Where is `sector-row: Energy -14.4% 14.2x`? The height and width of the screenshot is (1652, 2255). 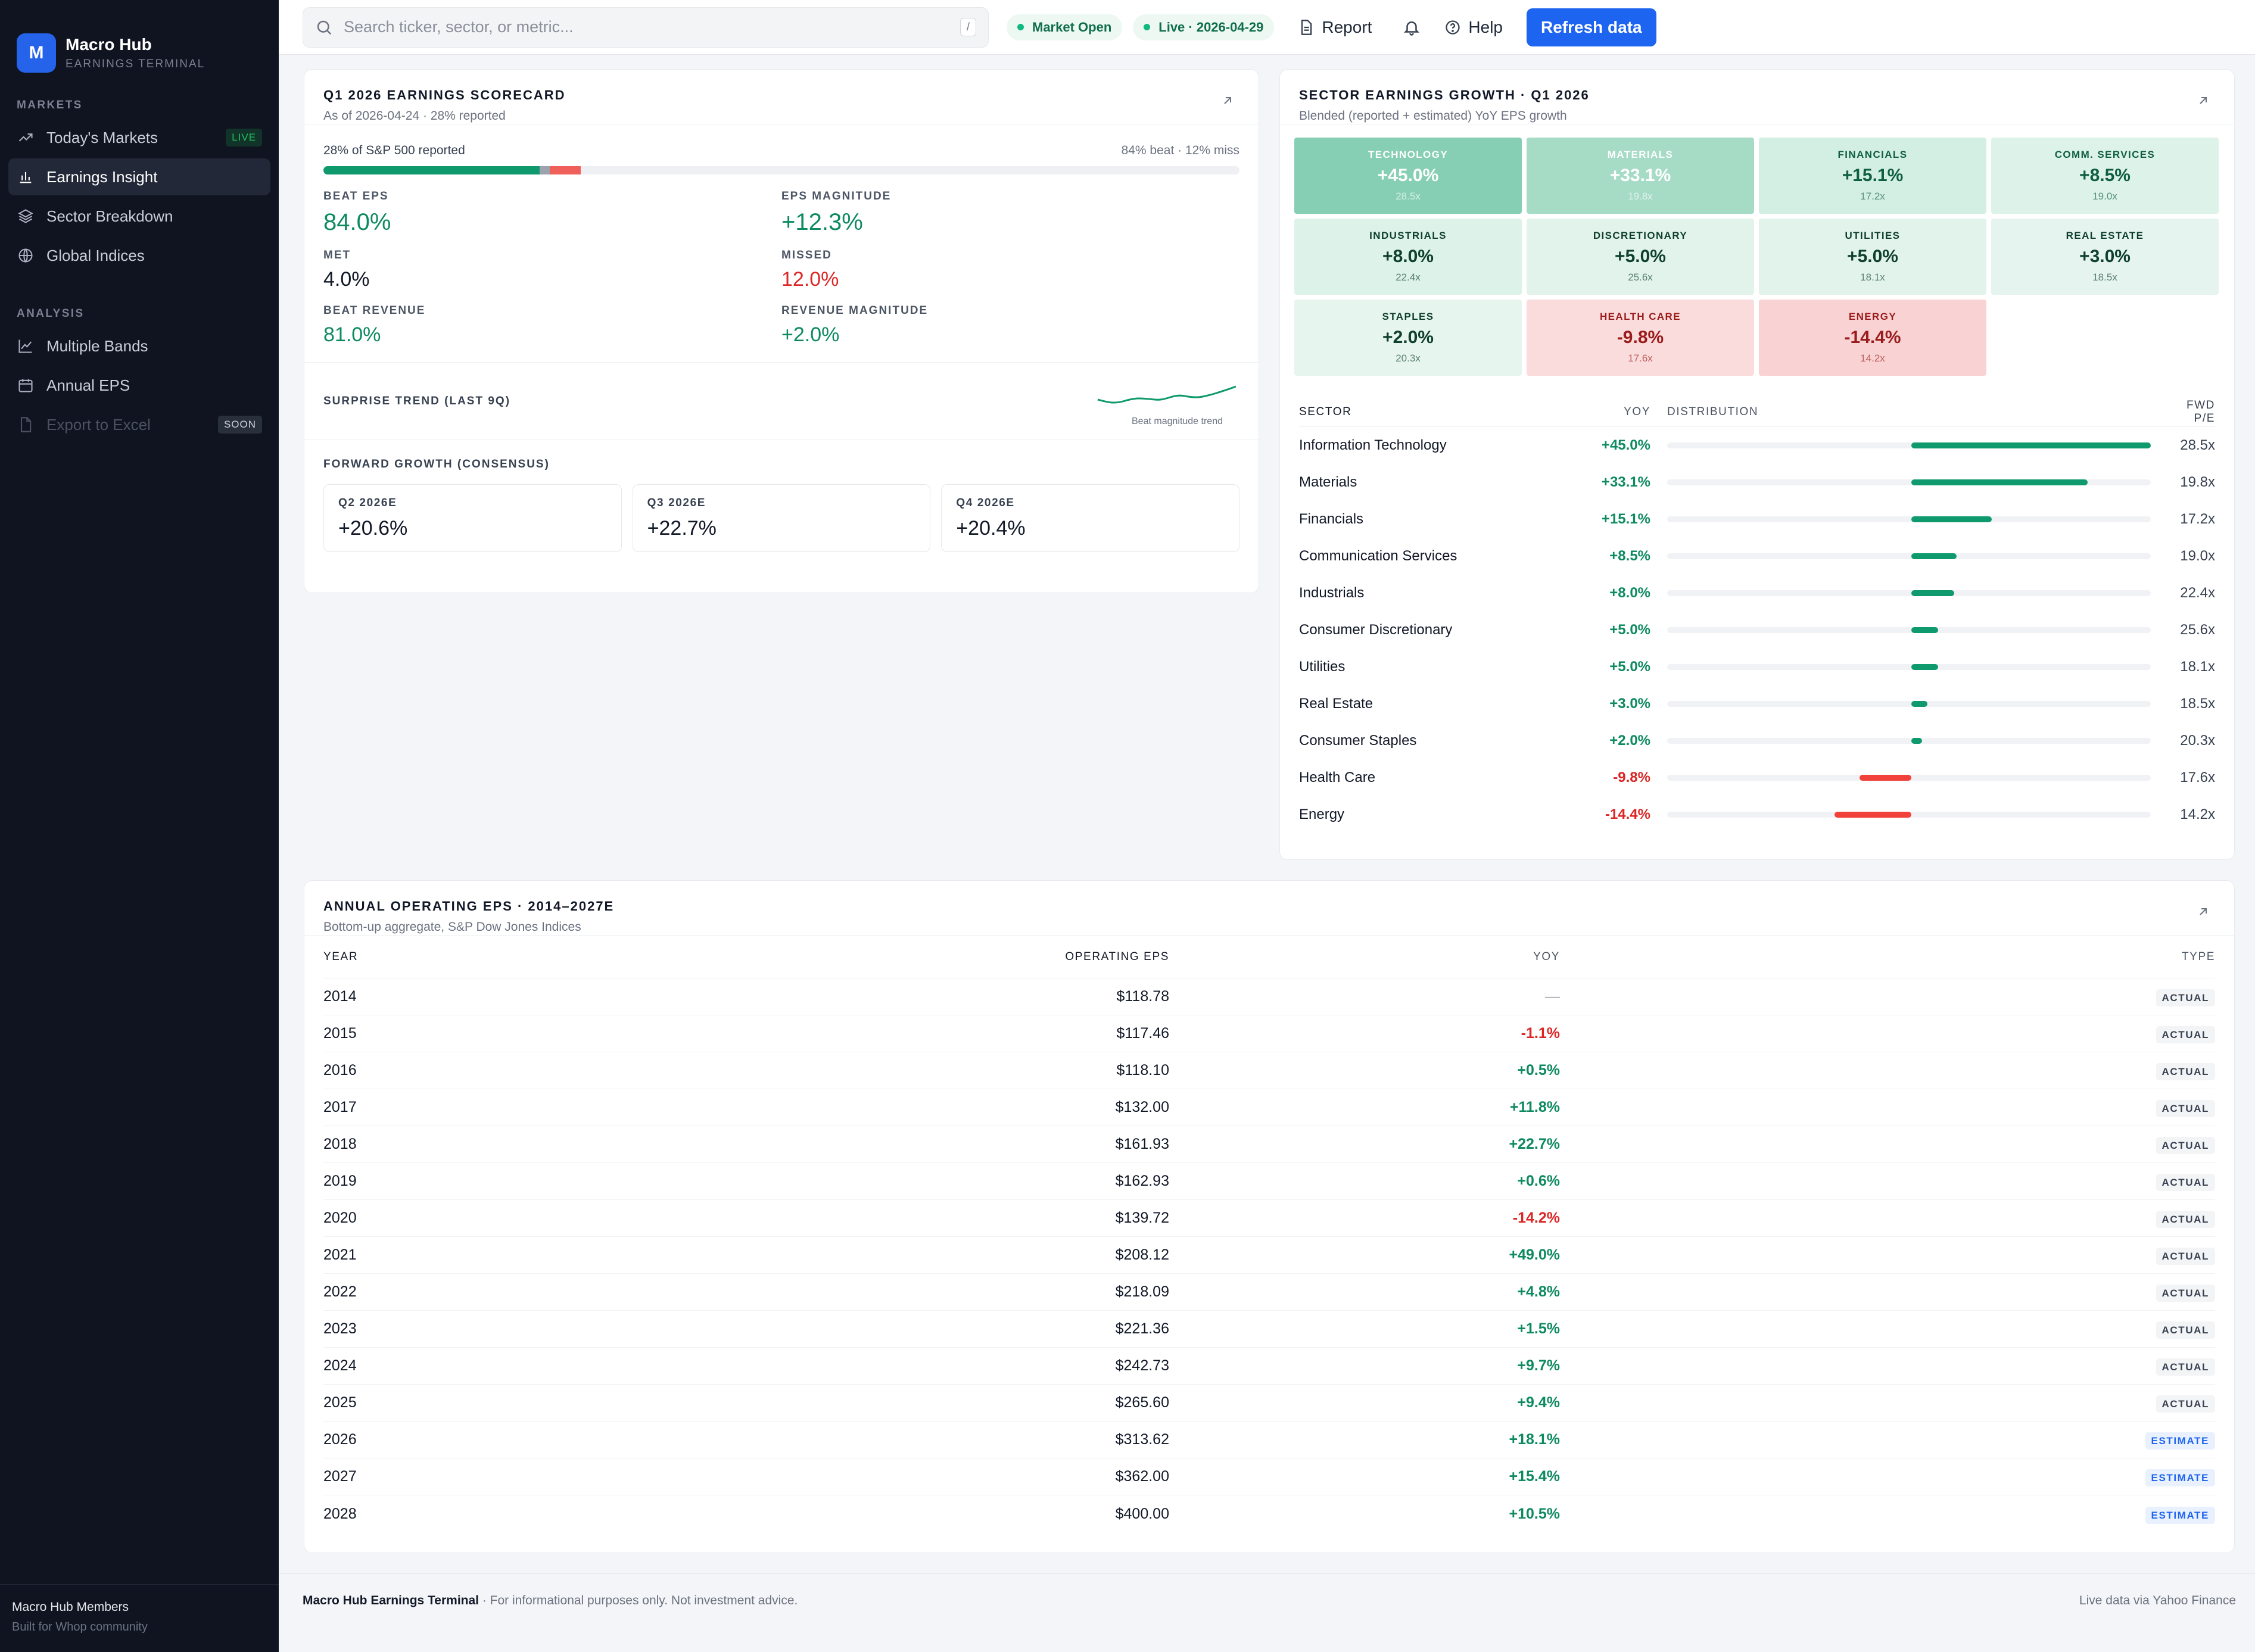 sector-row: Energy -14.4% 14.2x is located at coordinates (1757, 814).